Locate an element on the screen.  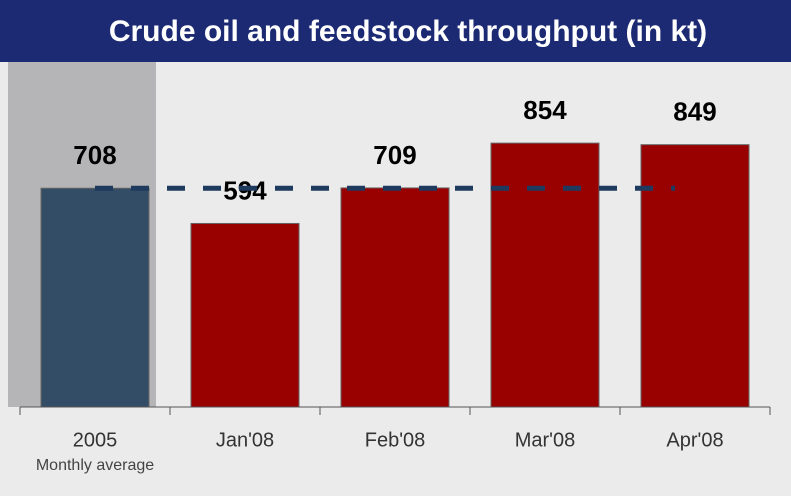
x-tick-sublabel: Monthly average is located at coordinates (95, 465).